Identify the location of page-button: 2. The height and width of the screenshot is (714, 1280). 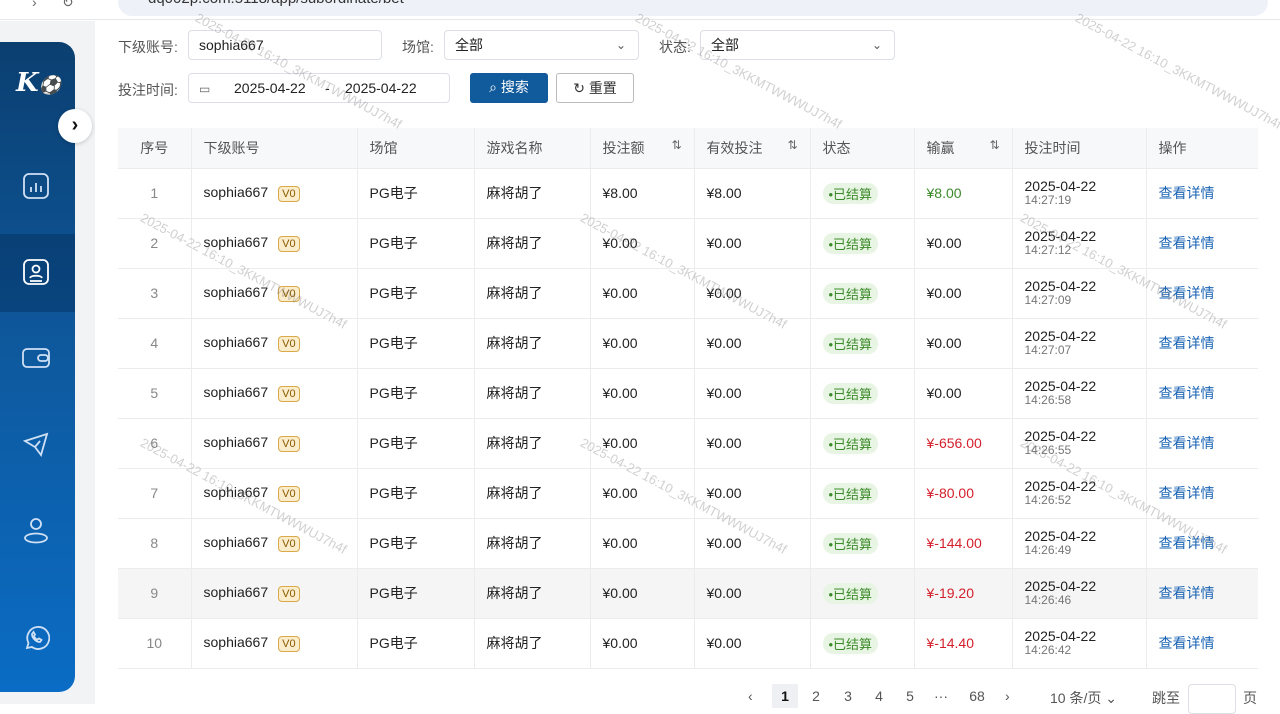
(816, 696).